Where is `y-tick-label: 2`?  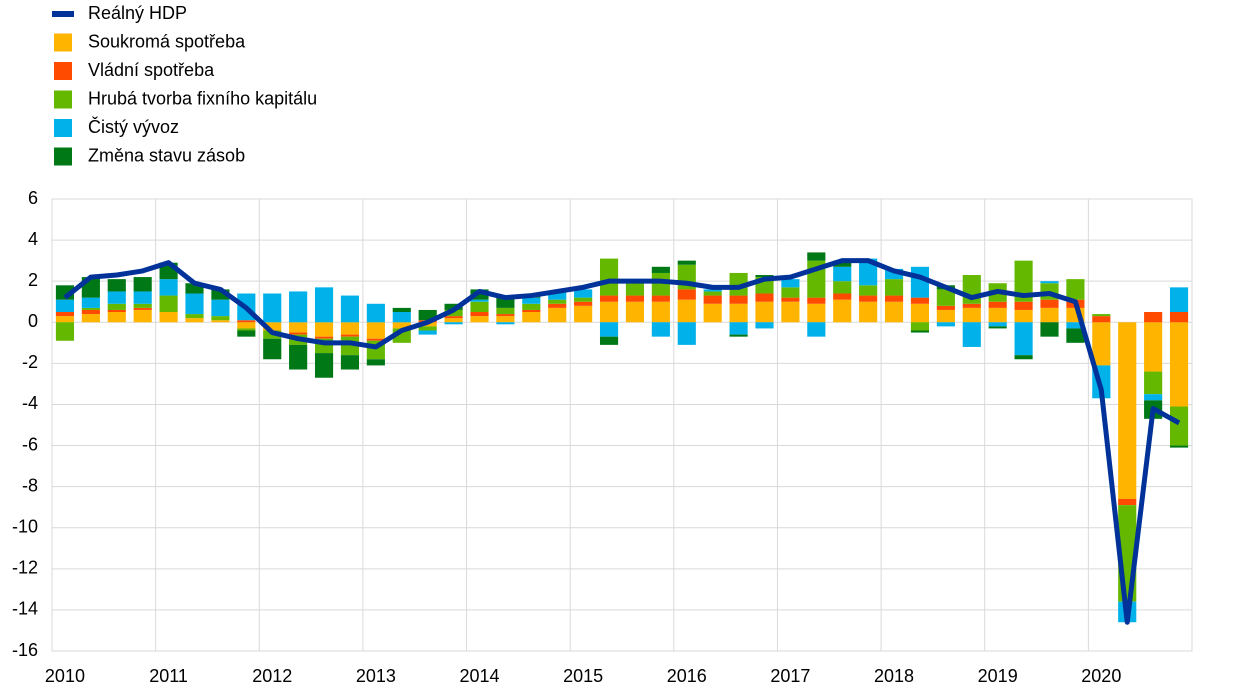
y-tick-label: 2 is located at coordinates (33, 280).